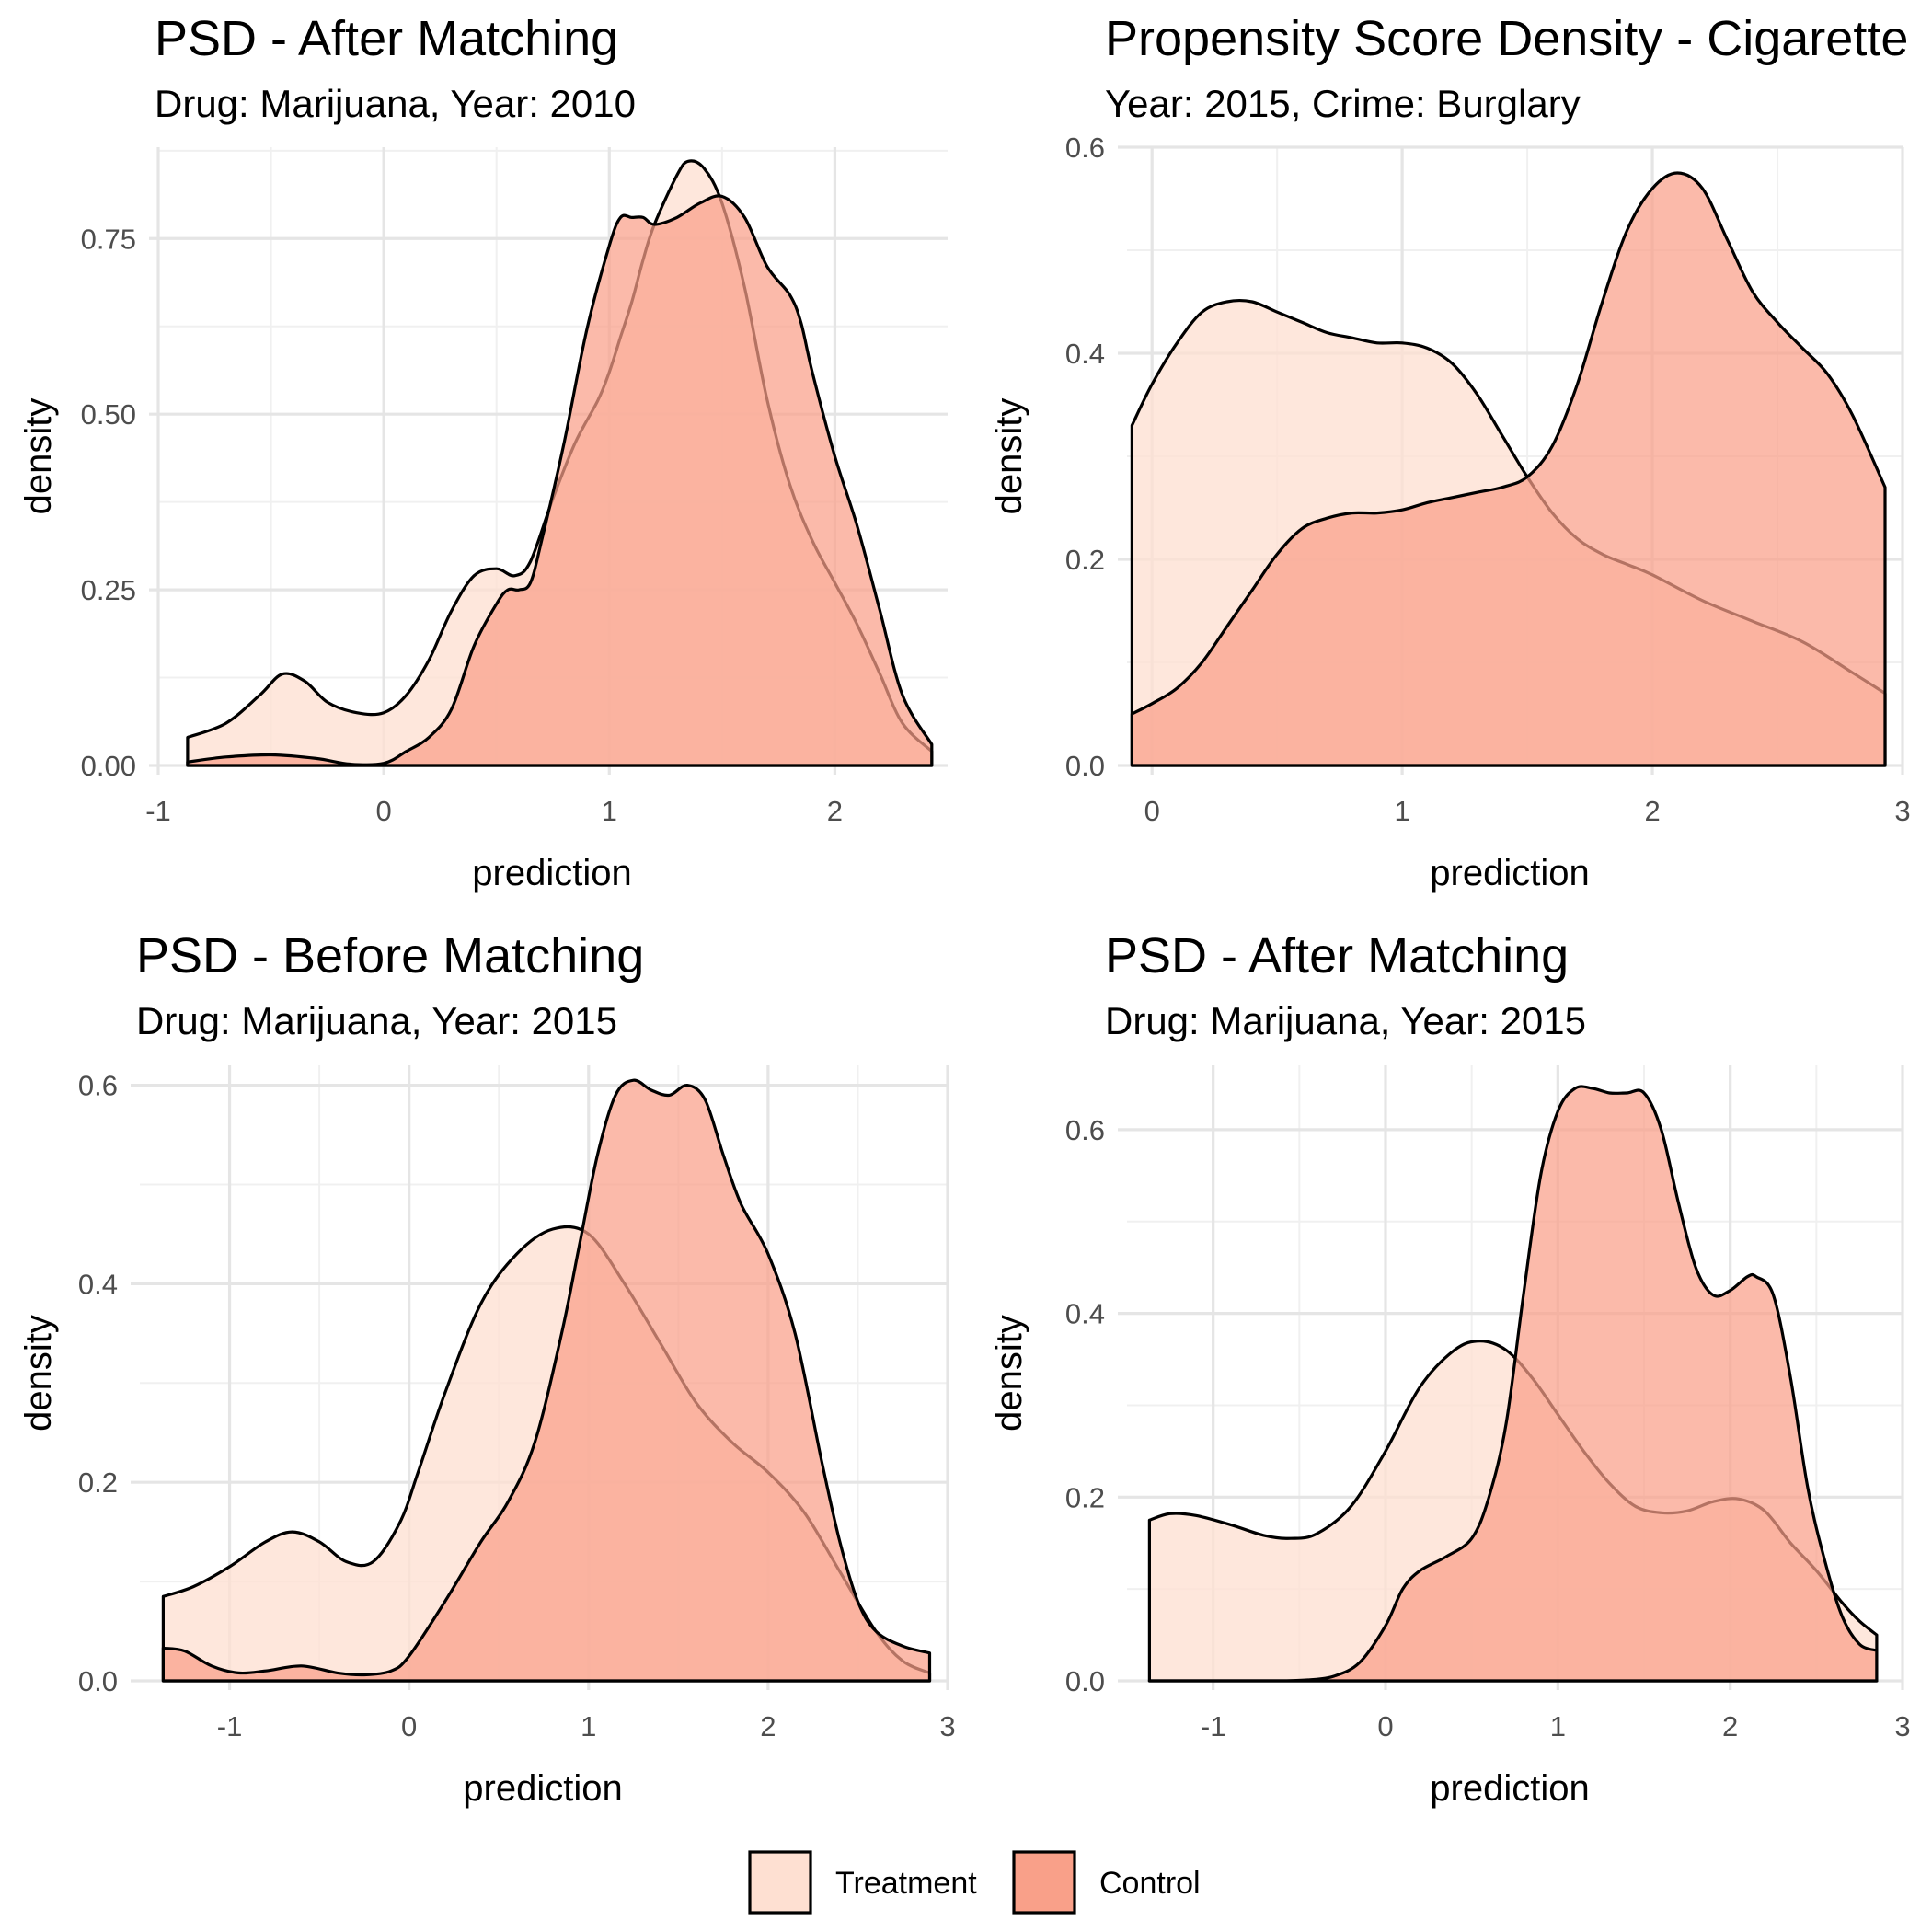  I want to click on legend-key-treatment, so click(780, 1882).